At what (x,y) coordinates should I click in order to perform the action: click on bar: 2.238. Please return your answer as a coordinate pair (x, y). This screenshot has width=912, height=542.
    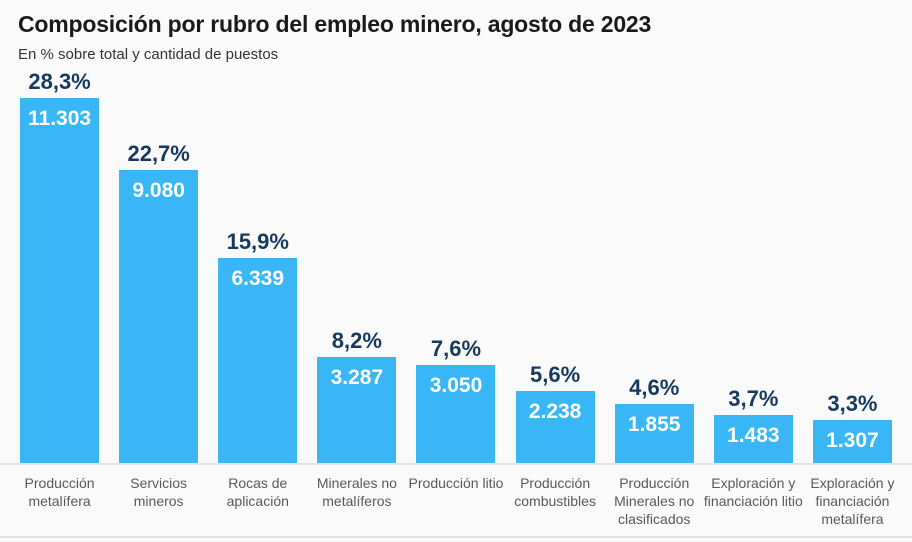
    Looking at the image, I should click on (555, 427).